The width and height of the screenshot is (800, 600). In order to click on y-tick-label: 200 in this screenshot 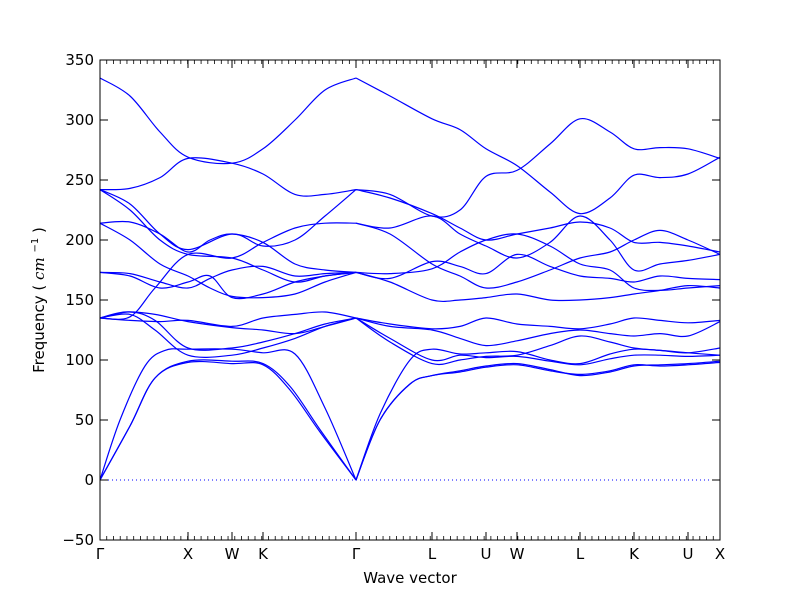, I will do `click(79, 240)`.